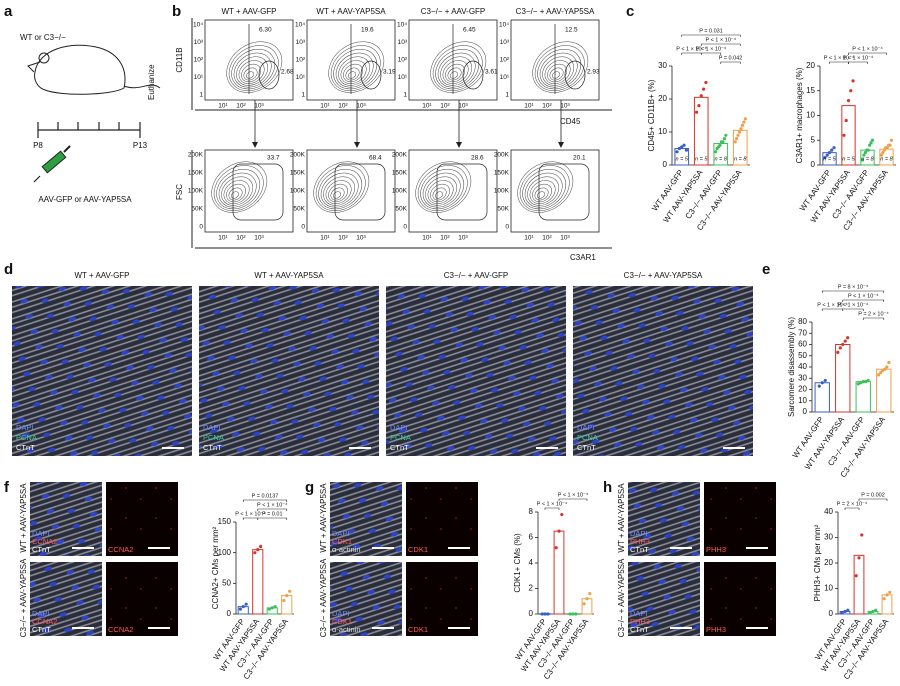  I want to click on y-tick-label: 200K, so click(400, 155).